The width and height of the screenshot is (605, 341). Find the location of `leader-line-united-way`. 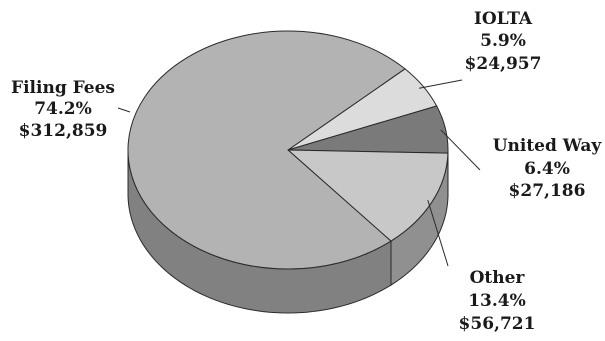

leader-line-united-way is located at coordinates (460, 150).